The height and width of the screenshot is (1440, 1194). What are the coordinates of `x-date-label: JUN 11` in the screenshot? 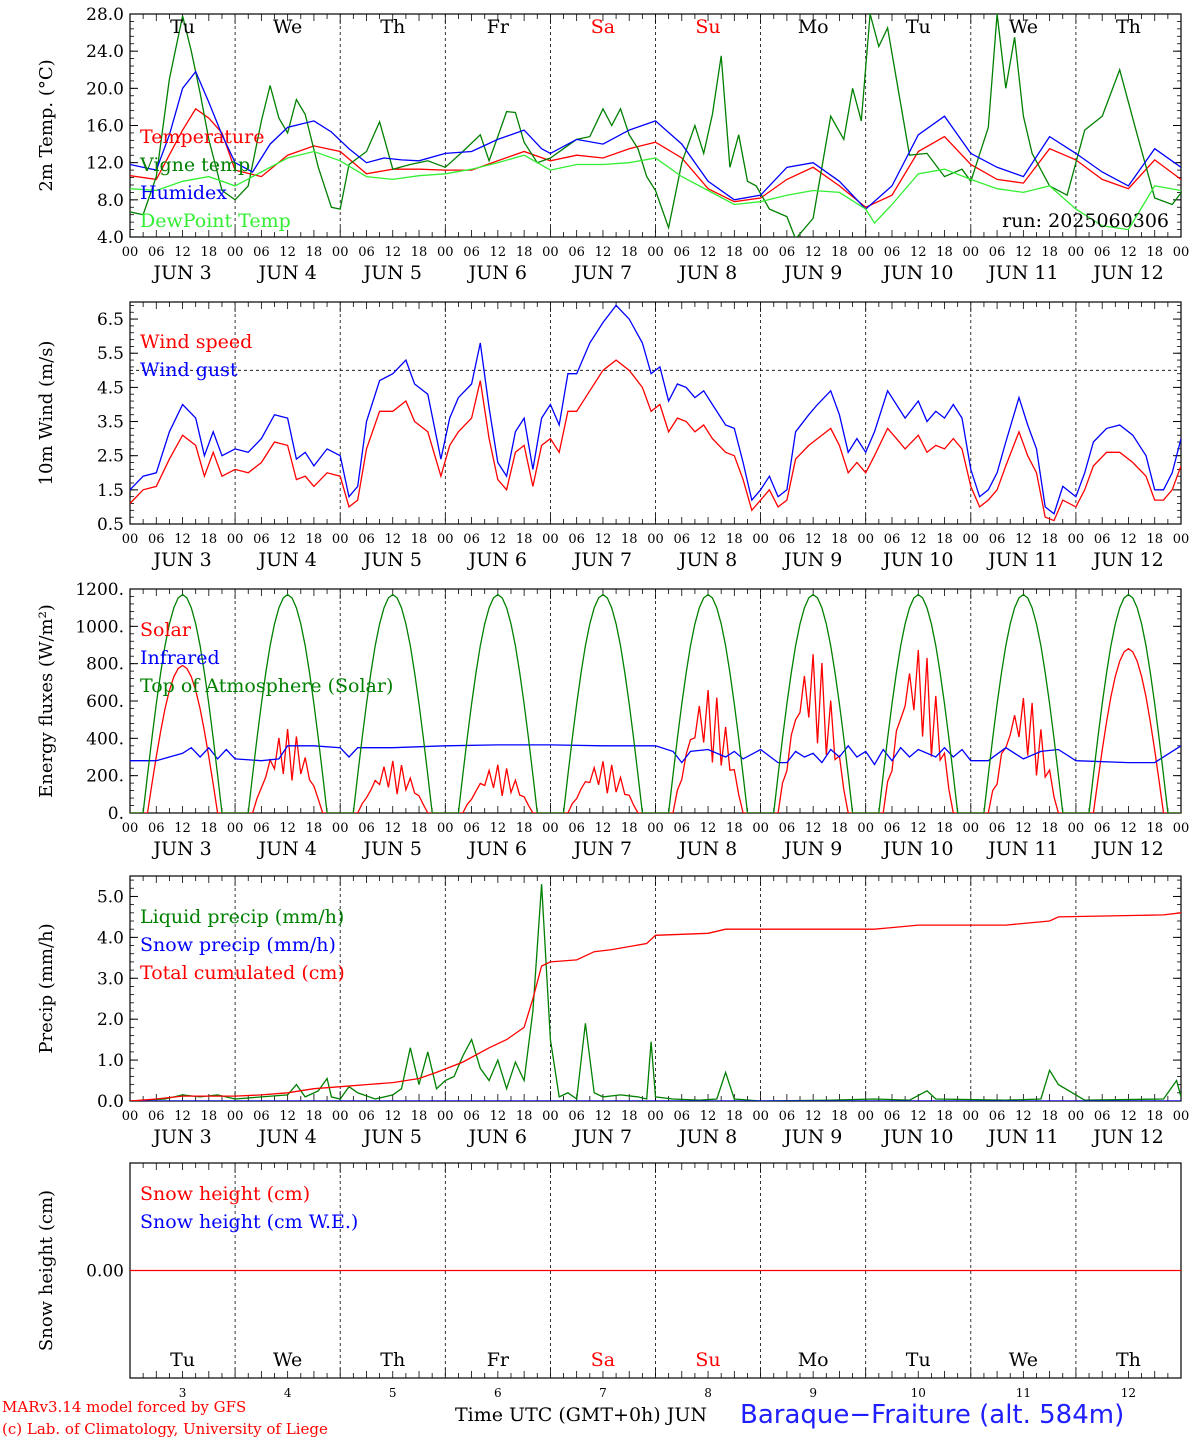 It's located at (1022, 273).